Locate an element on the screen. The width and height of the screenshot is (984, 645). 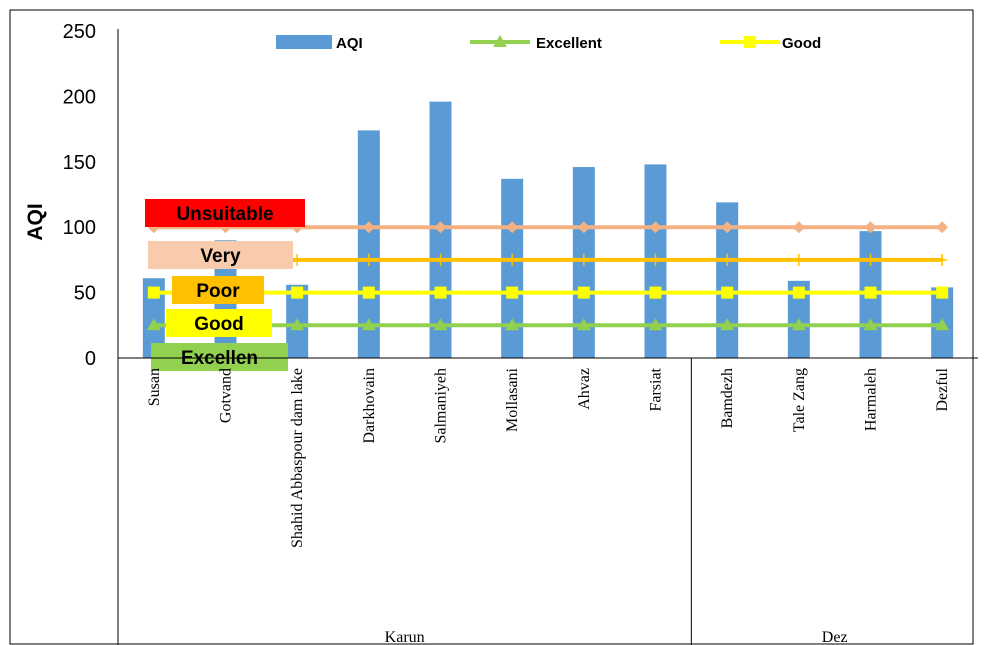
y-axis-label: AQI is located at coordinates (35, 221).